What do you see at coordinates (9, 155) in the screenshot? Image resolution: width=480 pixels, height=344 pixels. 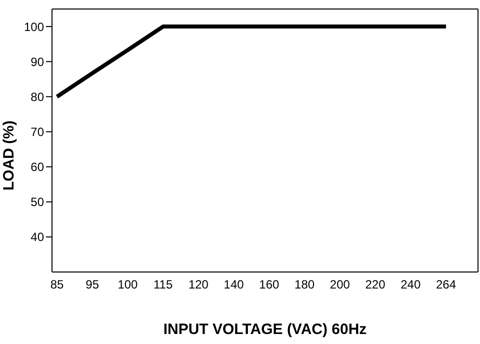 I see `y-axis-title: LOAD (%)` at bounding box center [9, 155].